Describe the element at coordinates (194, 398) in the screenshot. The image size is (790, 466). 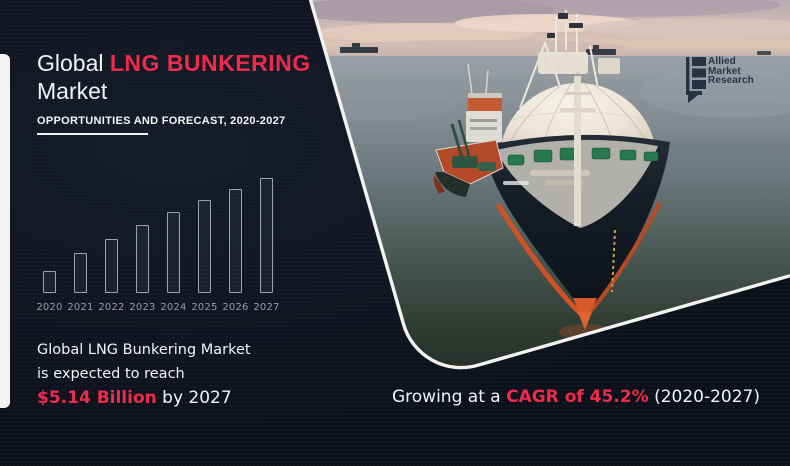
I see `market-value-suffix: by 2027` at that location.